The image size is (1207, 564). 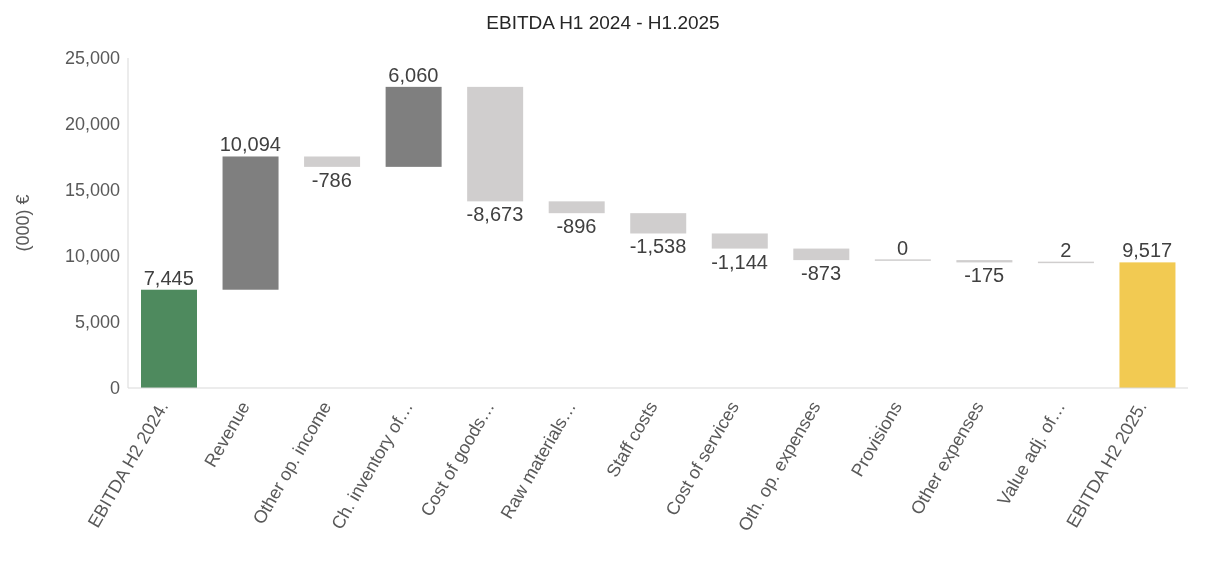 I want to click on data-label: -1,144, so click(x=739, y=261).